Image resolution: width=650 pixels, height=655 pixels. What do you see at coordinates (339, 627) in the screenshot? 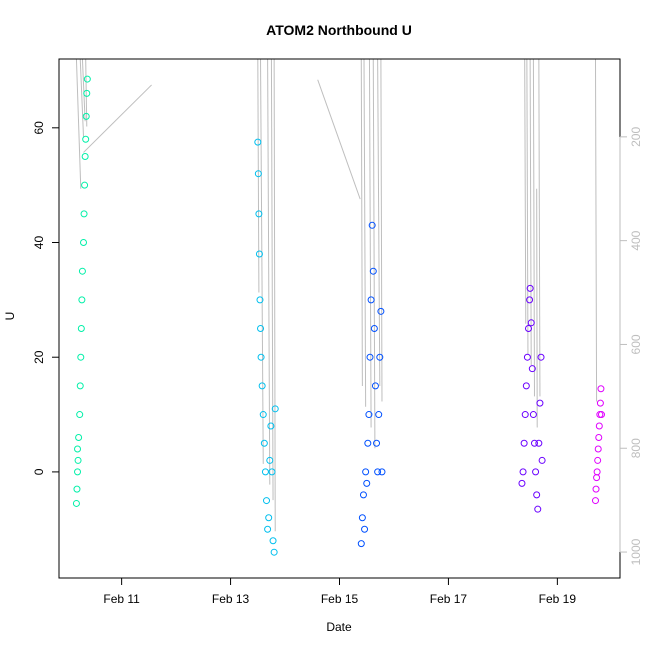
I see `x-axis-label: Date` at bounding box center [339, 627].